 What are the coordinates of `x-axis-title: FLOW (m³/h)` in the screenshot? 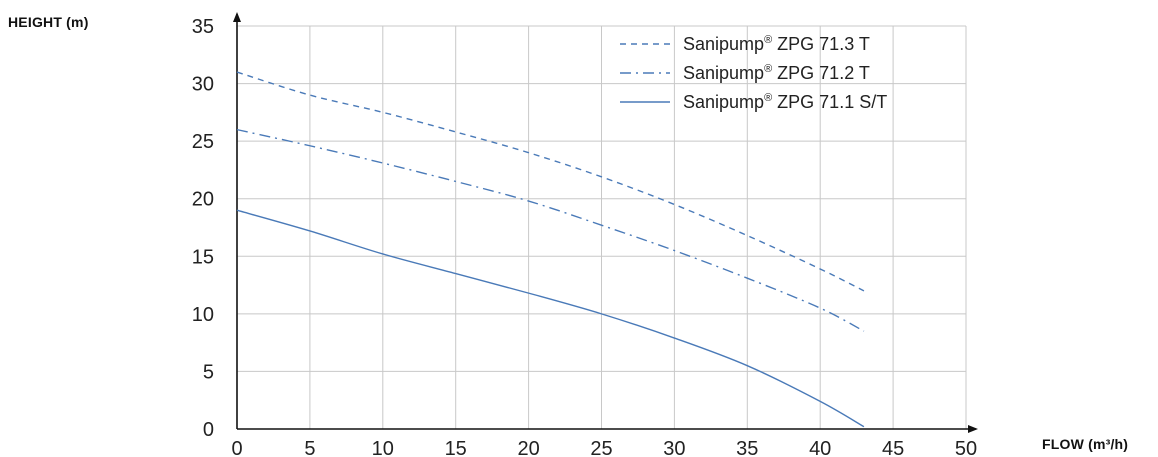 It's located at (1085, 444).